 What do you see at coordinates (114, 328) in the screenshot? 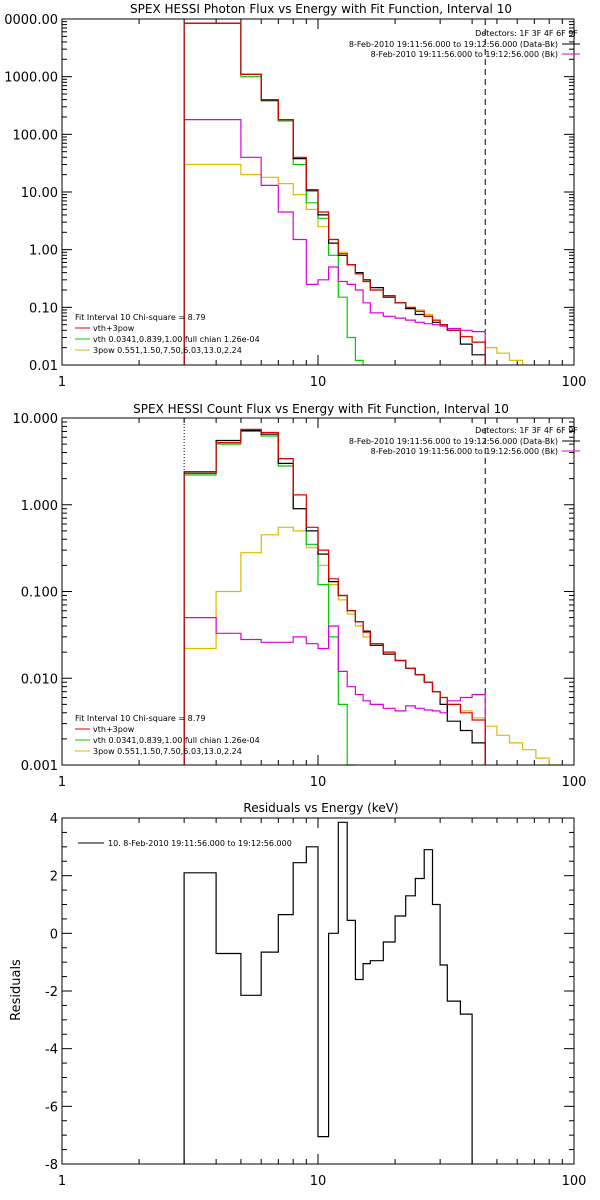
I see `photon-flux-legend-total: vth+3pow` at bounding box center [114, 328].